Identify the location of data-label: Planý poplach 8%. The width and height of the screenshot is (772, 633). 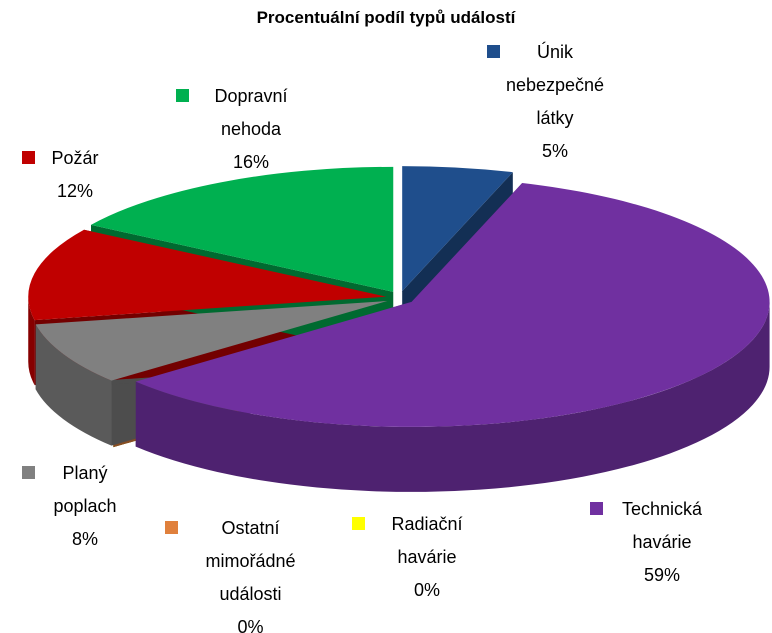
(81, 506).